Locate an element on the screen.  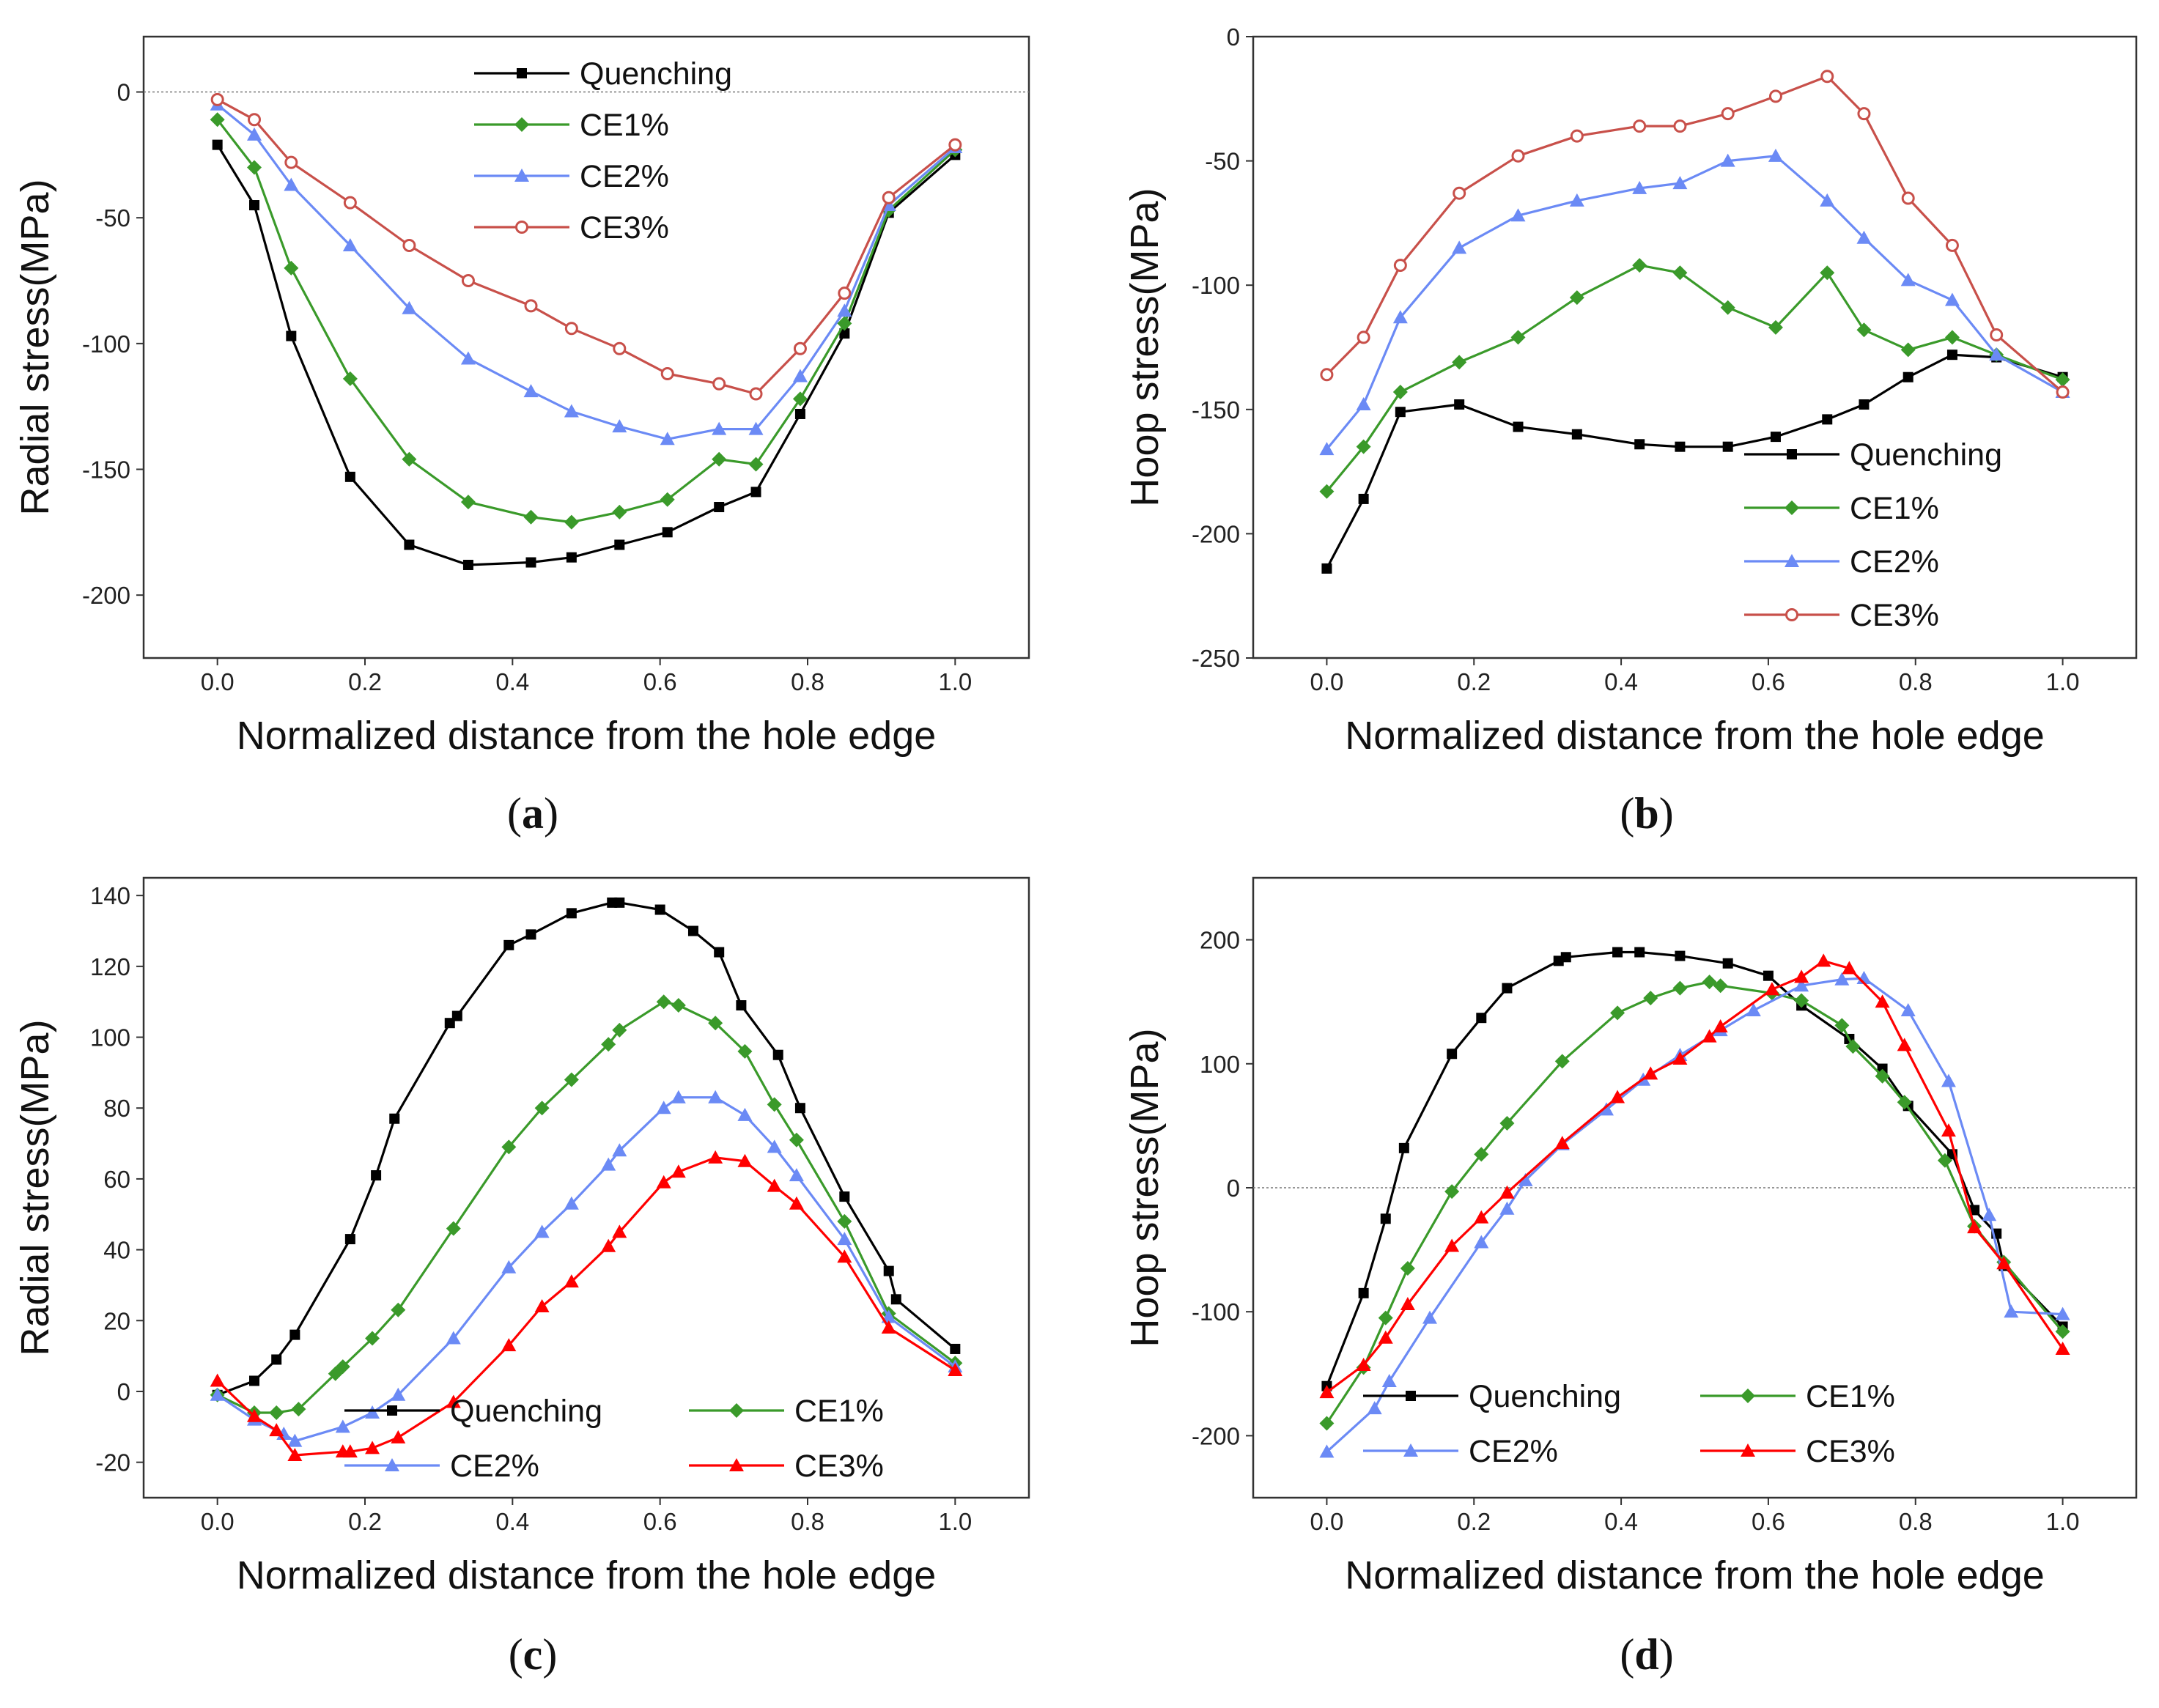
y-tick-label: 20 is located at coordinates (116, 1320).